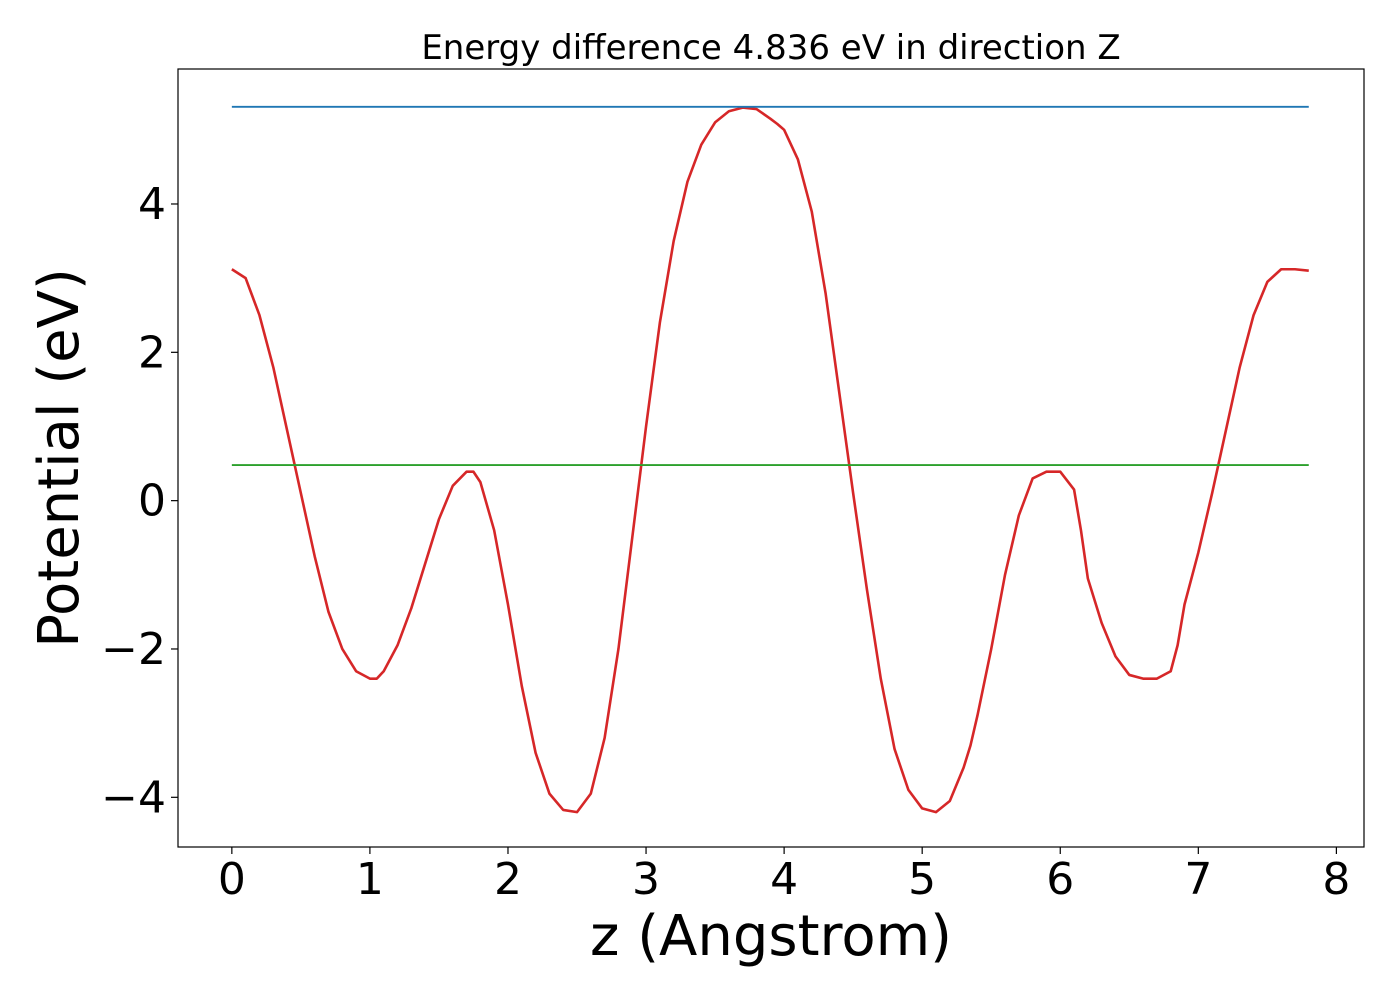  I want to click on x-tick-label: 6, so click(1060, 879).